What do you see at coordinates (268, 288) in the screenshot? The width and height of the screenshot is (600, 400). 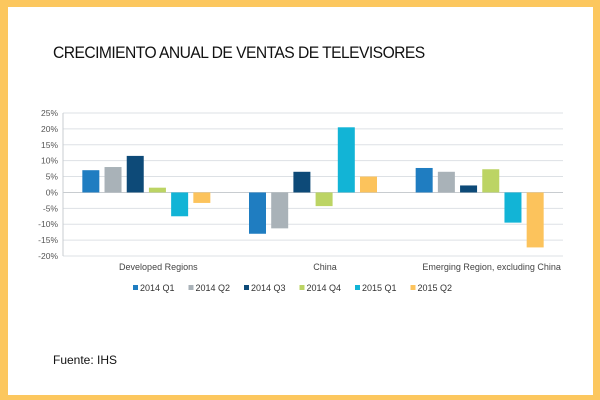 I see `legend-label: 2014 Q3` at bounding box center [268, 288].